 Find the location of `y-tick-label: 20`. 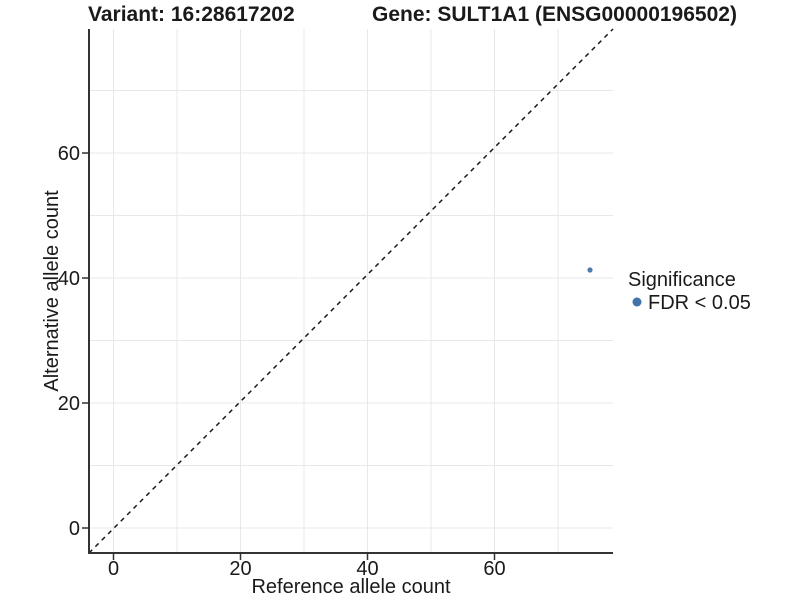

y-tick-label: 20 is located at coordinates (69, 404).